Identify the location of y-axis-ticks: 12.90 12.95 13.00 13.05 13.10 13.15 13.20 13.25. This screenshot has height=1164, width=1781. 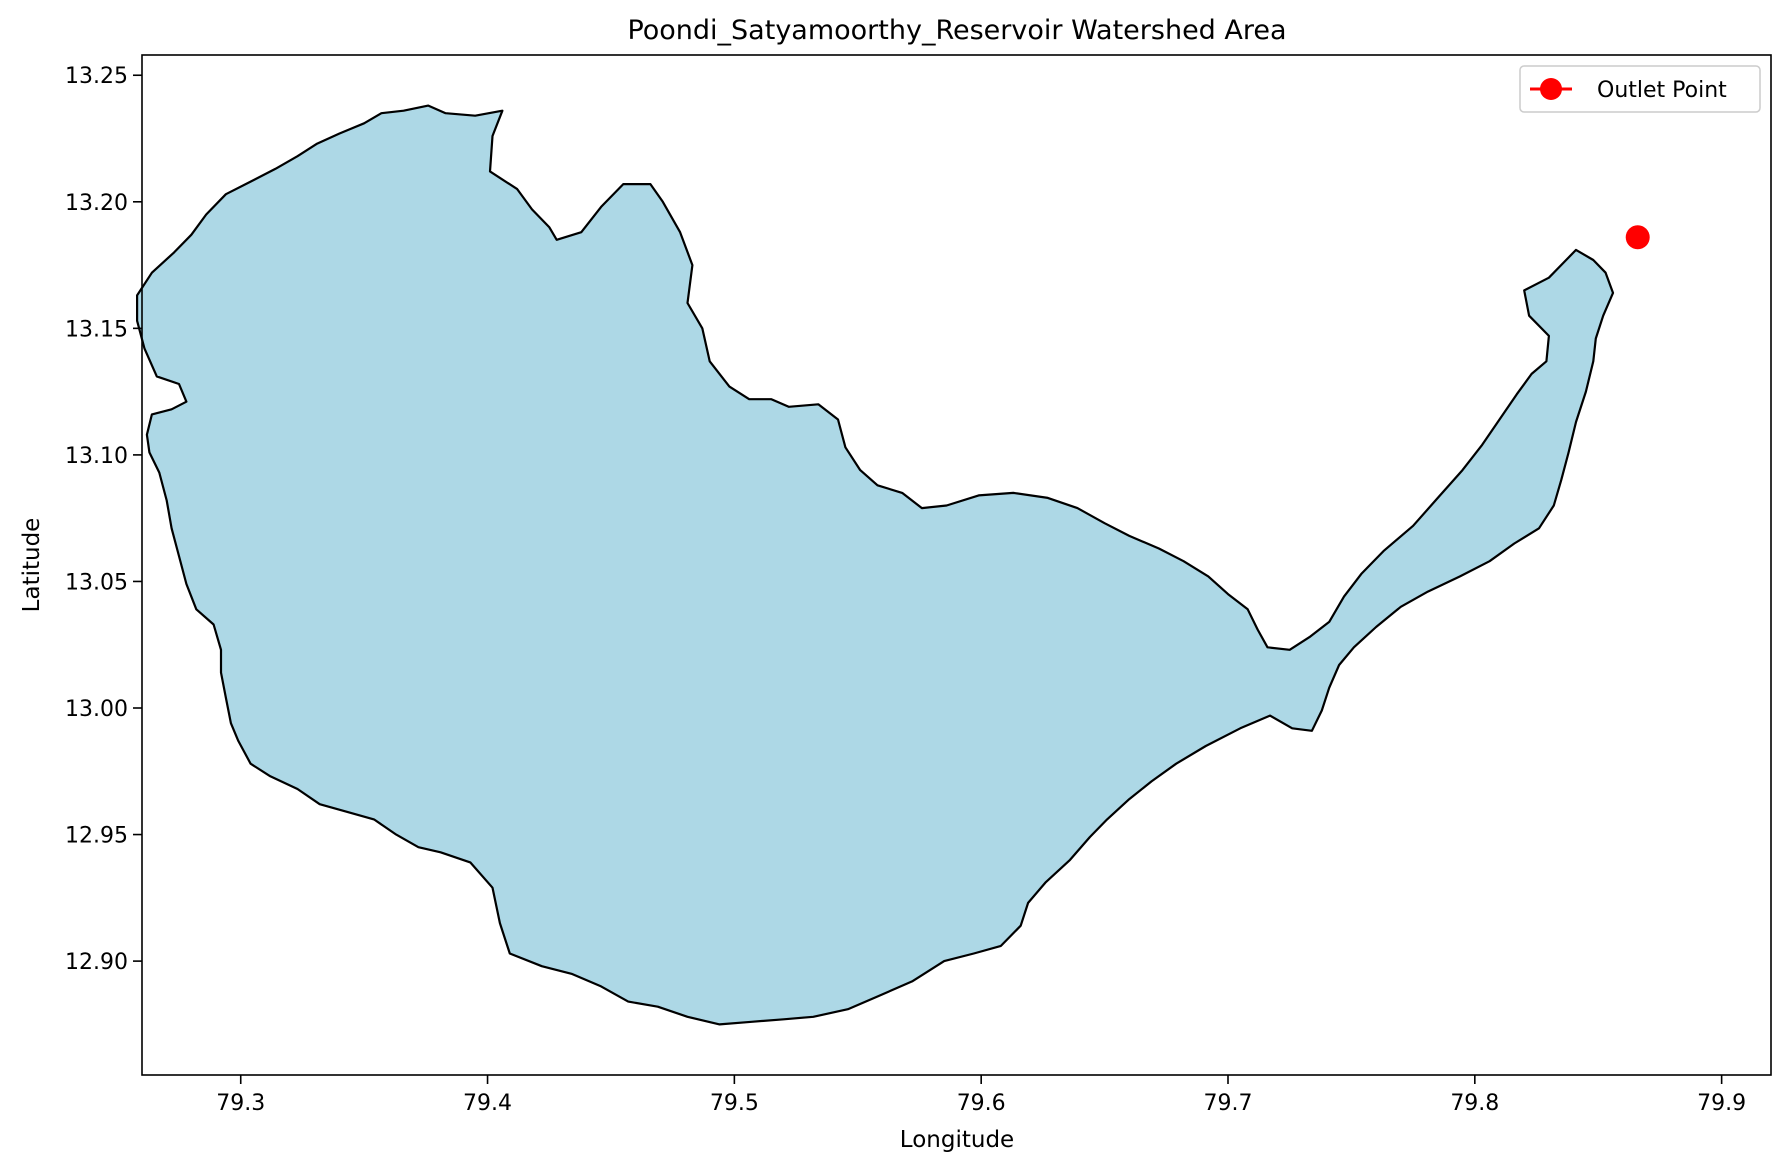
(103, 519).